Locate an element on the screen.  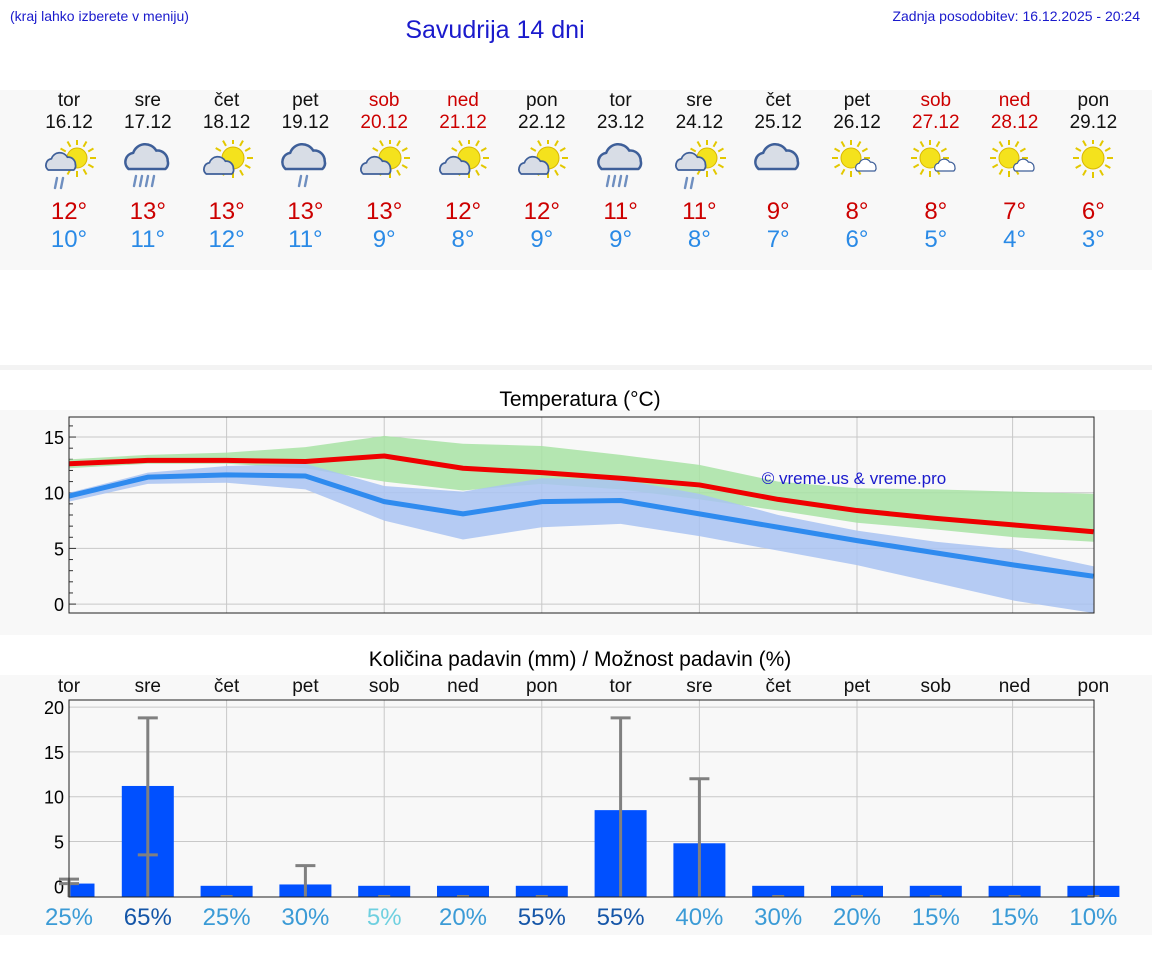
last-updated: Zadnja posodobitev: 16.12.2025 - 20:24 is located at coordinates (1016, 16).